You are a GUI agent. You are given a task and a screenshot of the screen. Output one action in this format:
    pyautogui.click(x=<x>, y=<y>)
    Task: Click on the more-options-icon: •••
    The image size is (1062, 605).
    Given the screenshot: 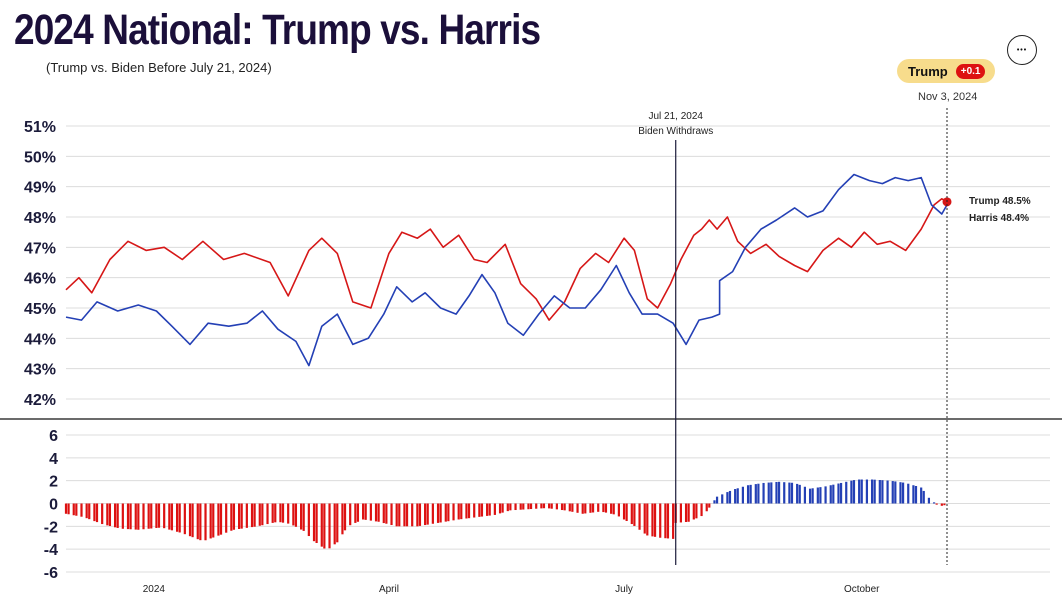 What is the action you would take?
    pyautogui.click(x=1022, y=50)
    